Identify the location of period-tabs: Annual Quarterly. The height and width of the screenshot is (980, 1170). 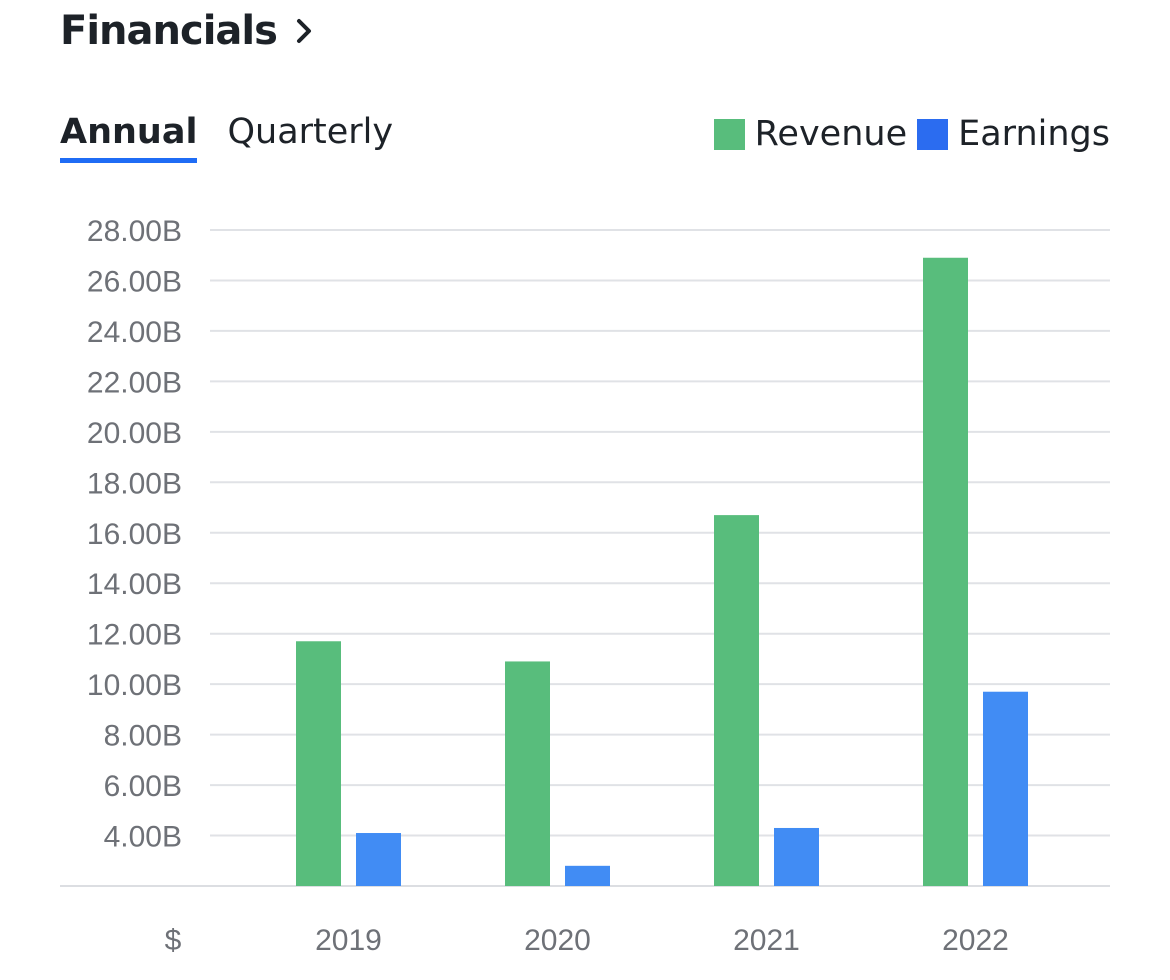
(241, 137).